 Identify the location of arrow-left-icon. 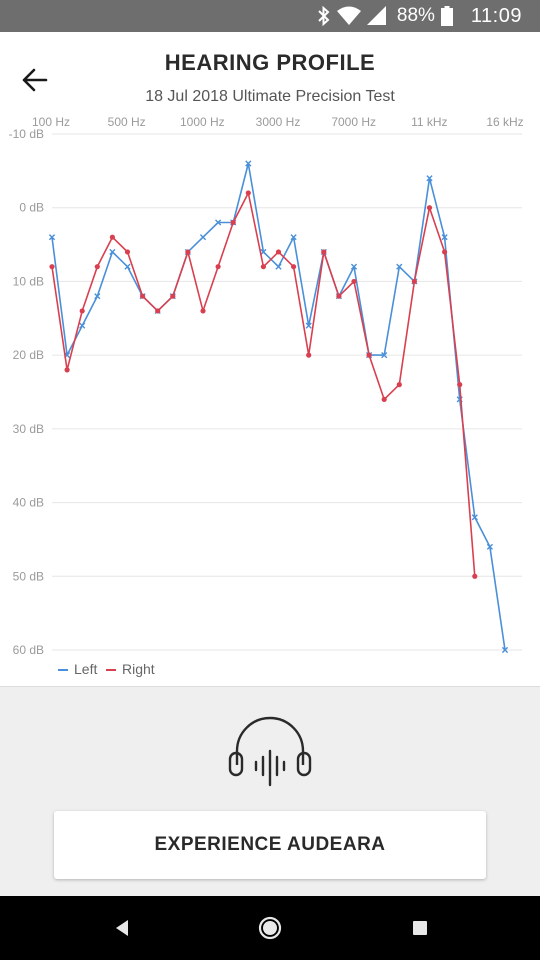
(35, 80).